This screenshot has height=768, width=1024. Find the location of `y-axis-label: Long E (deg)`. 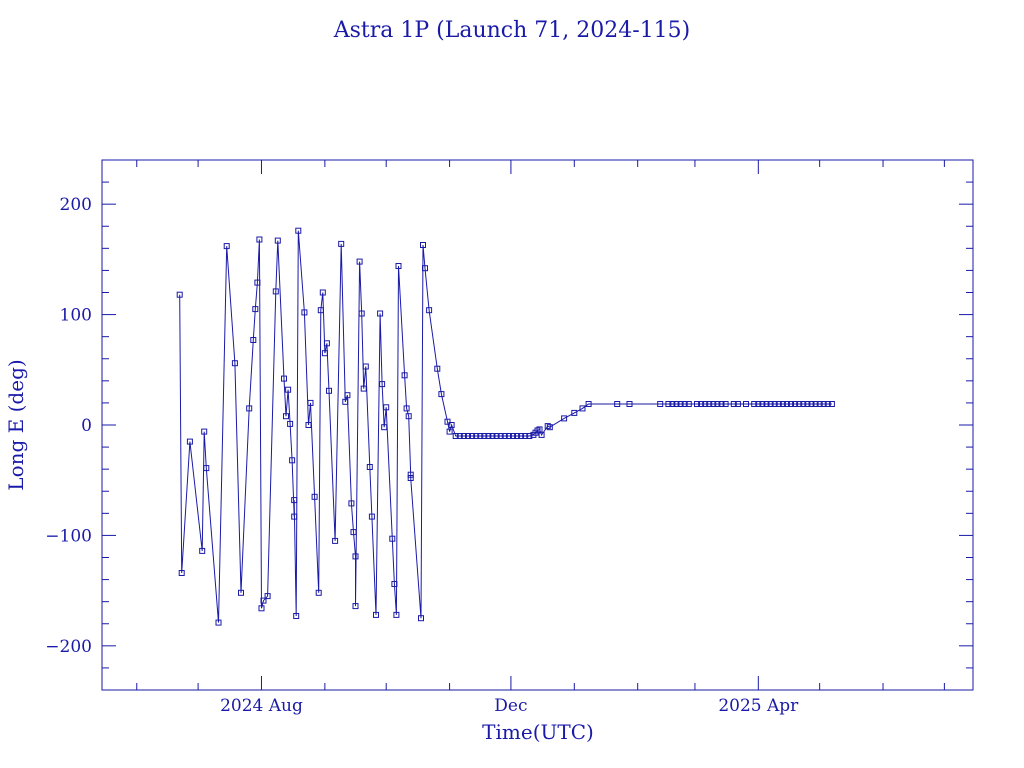

y-axis-label: Long E (deg) is located at coordinates (16, 424).